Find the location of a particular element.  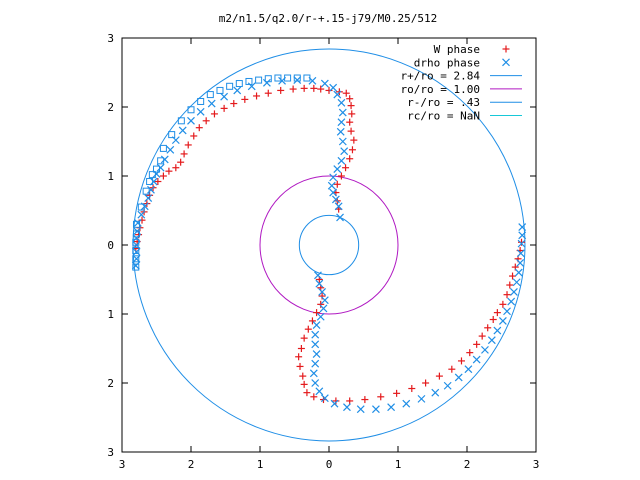

legend-label: r-/ro = .43 is located at coordinates (443, 102).